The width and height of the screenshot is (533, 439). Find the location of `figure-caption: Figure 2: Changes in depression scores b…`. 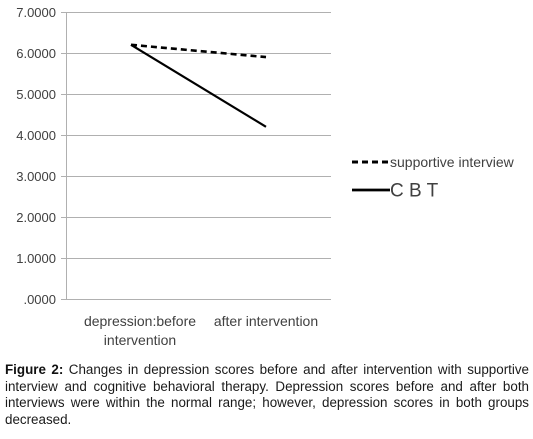

figure-caption: Figure 2: Changes in depression scores b… is located at coordinates (267, 395).